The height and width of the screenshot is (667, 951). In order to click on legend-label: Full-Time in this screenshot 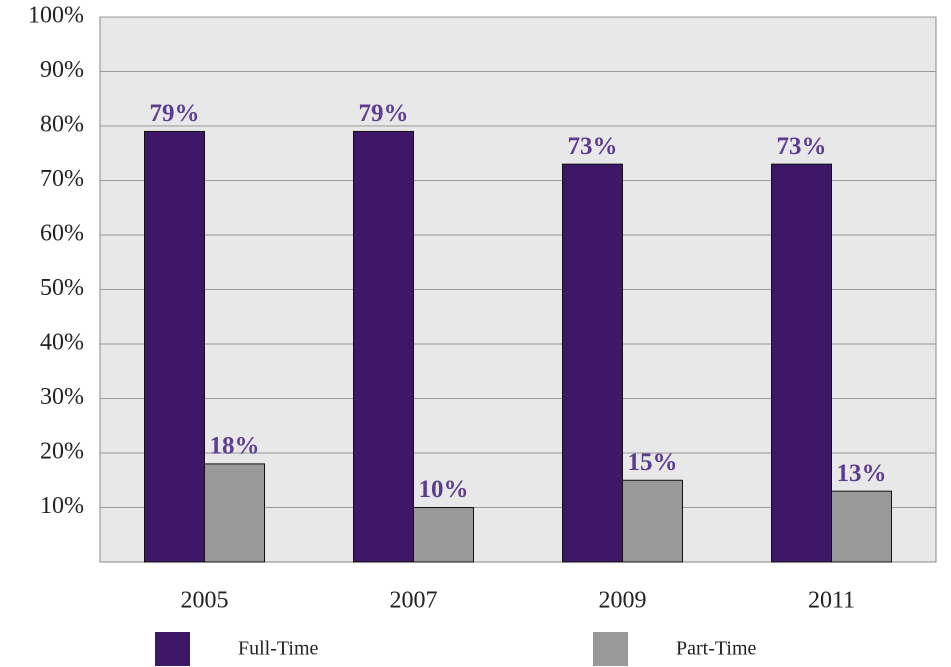, I will do `click(278, 649)`.